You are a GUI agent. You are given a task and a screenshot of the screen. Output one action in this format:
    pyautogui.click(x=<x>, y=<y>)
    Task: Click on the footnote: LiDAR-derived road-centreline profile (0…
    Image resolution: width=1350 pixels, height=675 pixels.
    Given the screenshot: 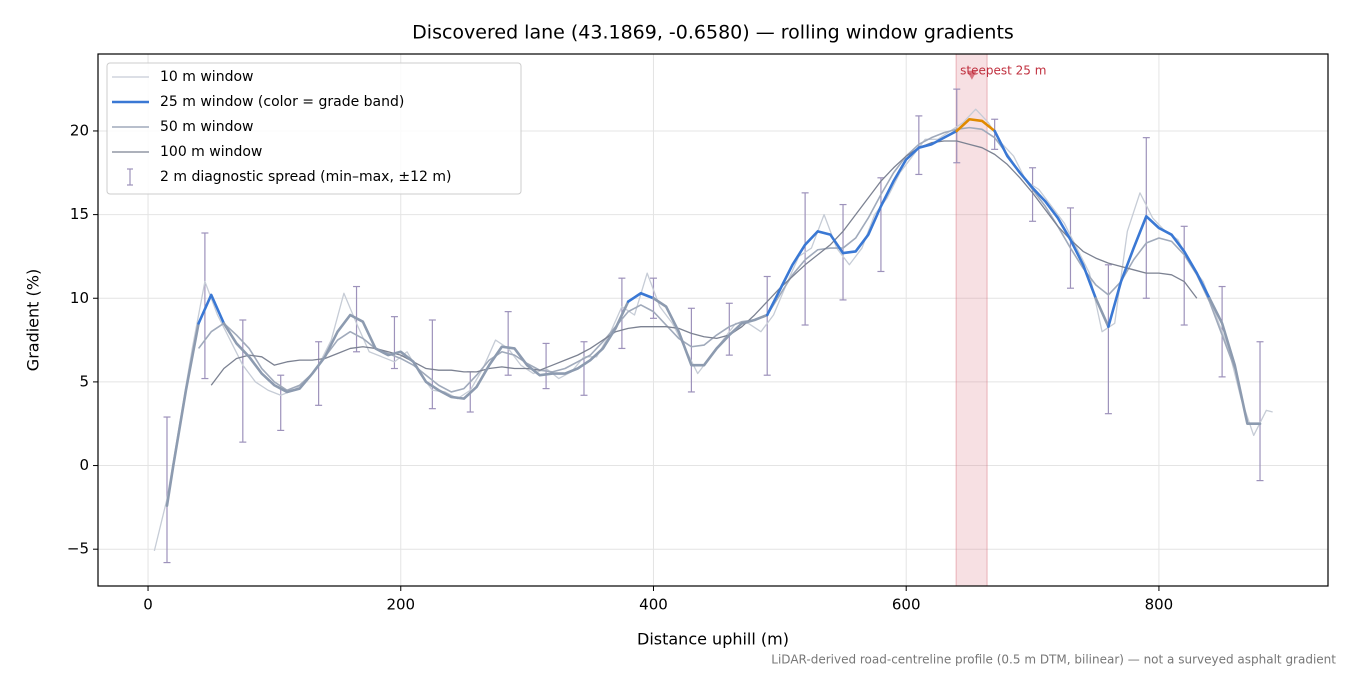 What is the action you would take?
    pyautogui.click(x=1053, y=660)
    